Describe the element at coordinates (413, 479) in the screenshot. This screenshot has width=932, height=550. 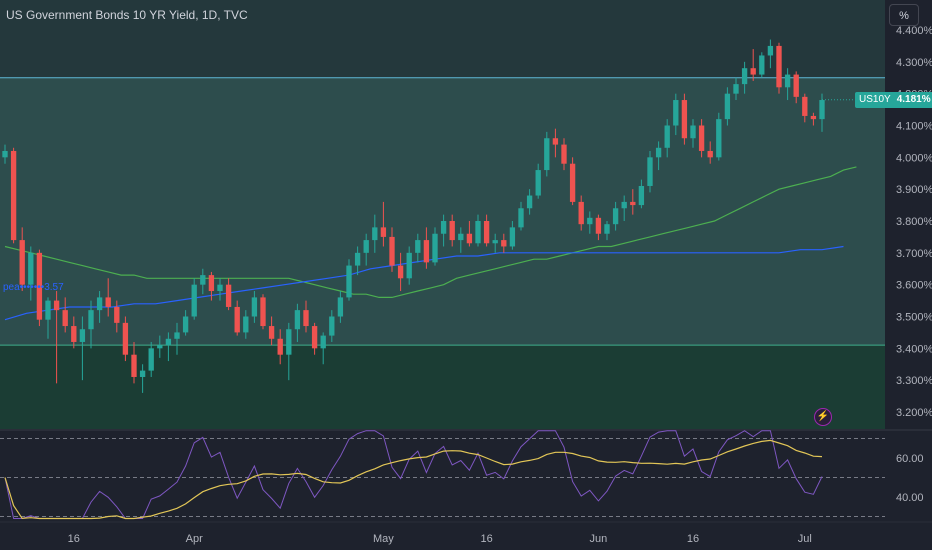
I see `rsi-ma-line` at that location.